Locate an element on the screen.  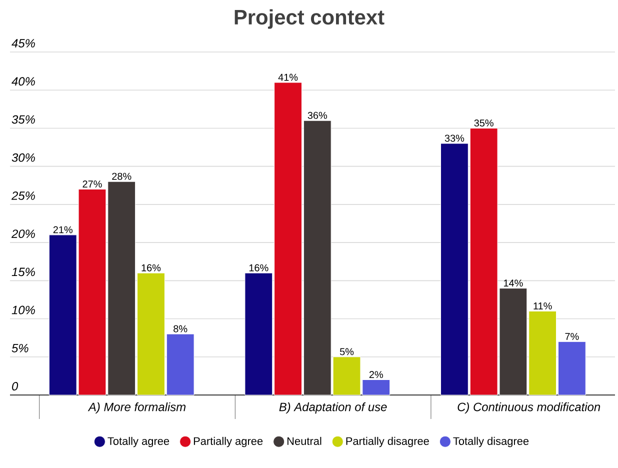
y-tick-label: 45% is located at coordinates (23, 43).